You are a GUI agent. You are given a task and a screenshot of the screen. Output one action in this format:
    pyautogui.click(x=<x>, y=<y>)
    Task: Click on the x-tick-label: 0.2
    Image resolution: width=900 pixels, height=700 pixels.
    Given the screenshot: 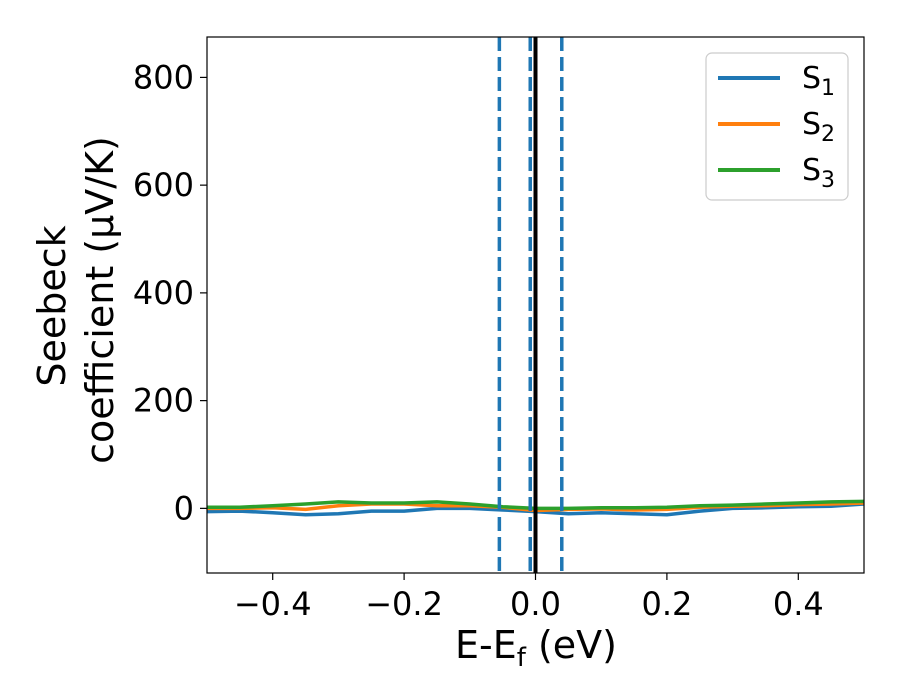 What is the action you would take?
    pyautogui.click(x=666, y=604)
    